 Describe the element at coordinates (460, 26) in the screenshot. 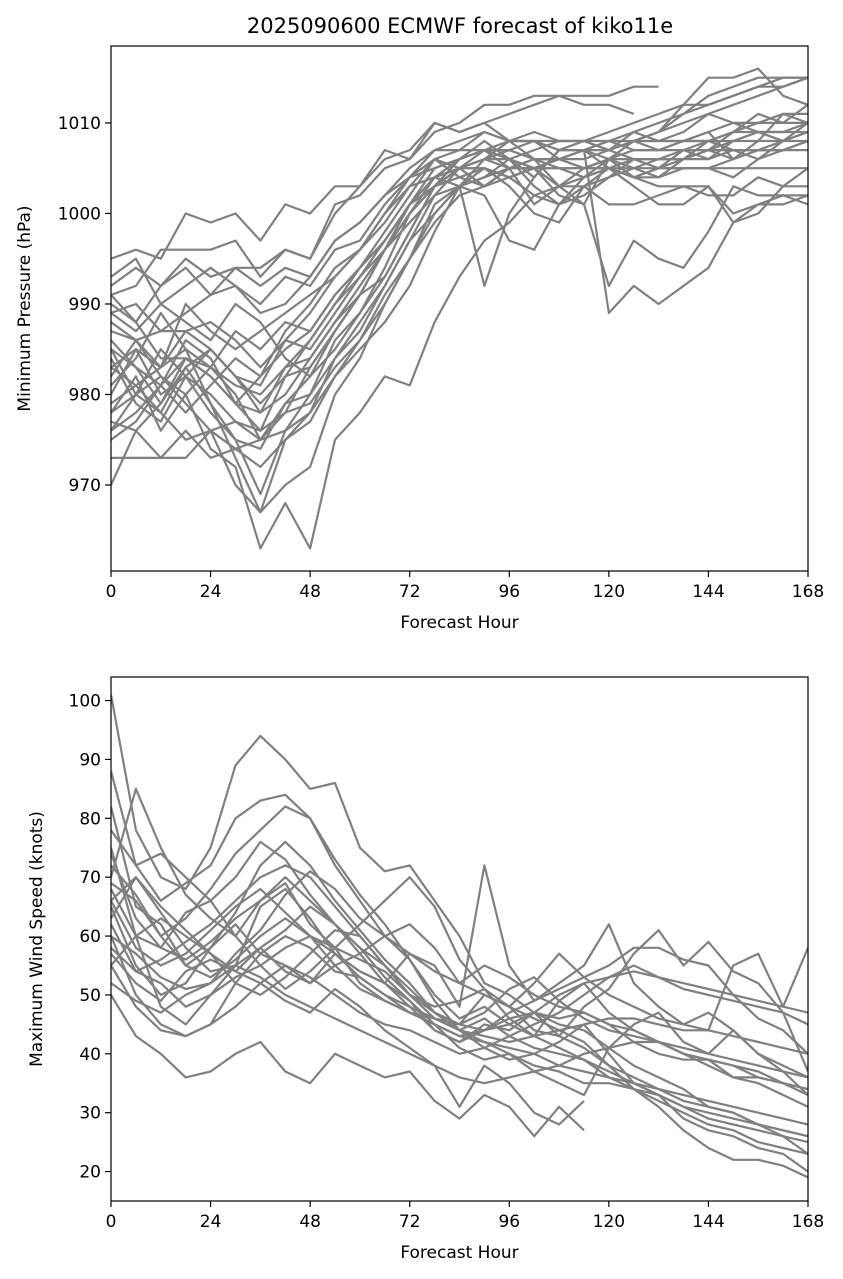

I see `figure-title: 2025090600 ECMWF forecast of kiko11e` at that location.